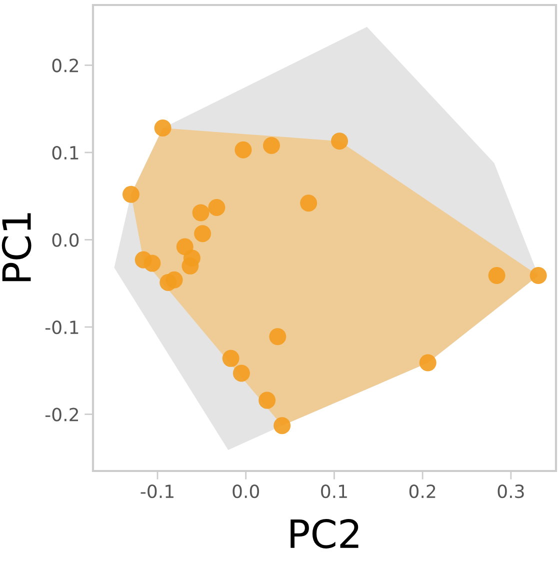 The image size is (558, 575). What do you see at coordinates (65, 153) in the screenshot?
I see `y-tick-label: 0.1` at bounding box center [65, 153].